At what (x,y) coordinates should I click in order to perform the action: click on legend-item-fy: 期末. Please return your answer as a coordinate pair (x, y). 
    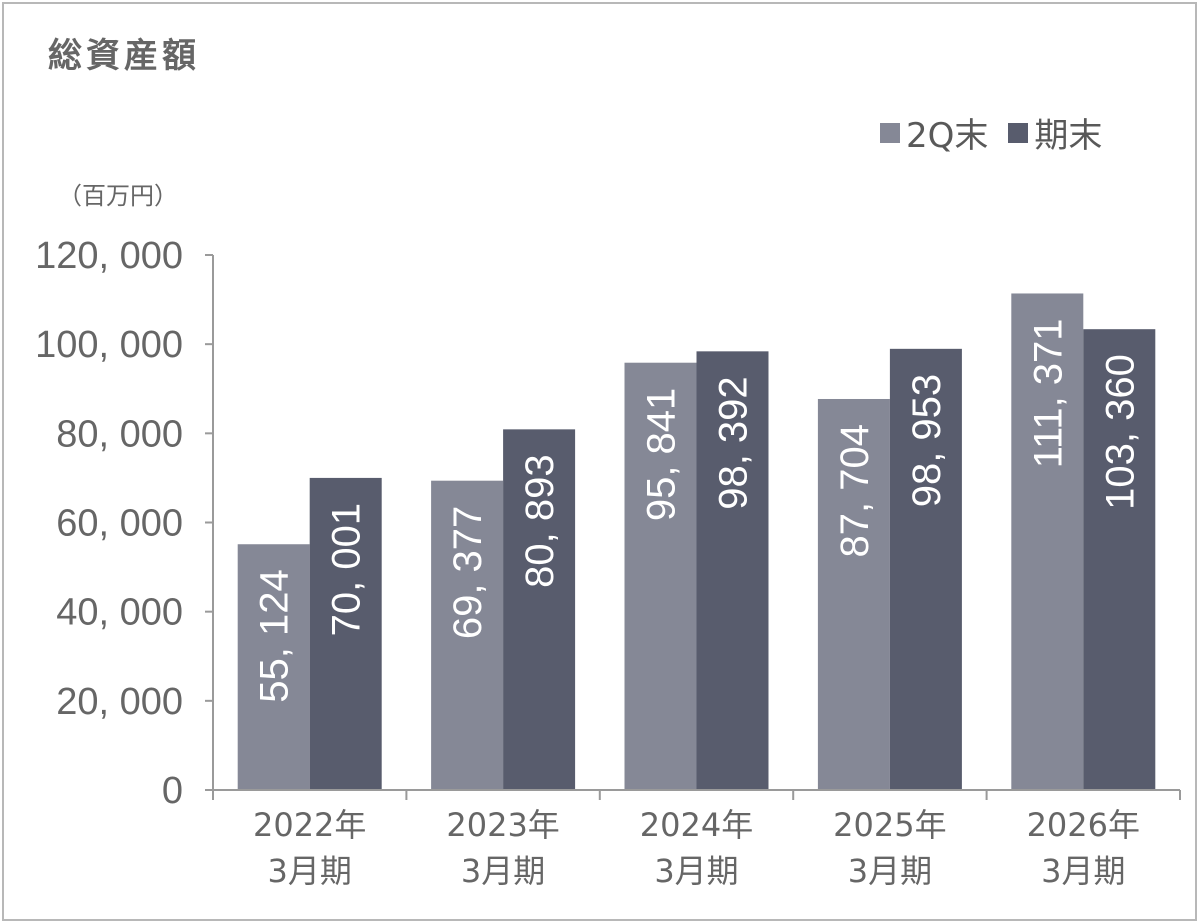
    Looking at the image, I should click on (1055, 132).